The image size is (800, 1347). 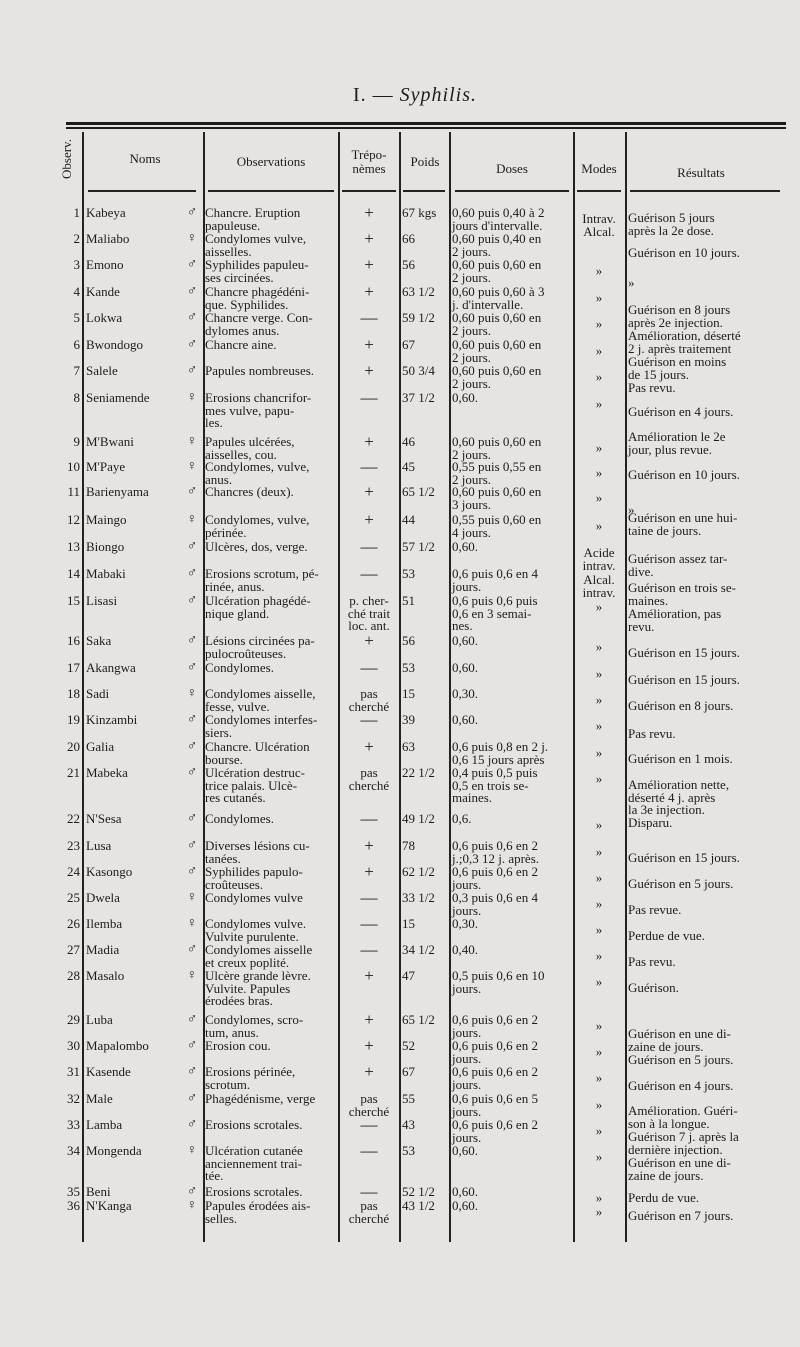 I want to click on cell-poids: 39, so click(x=408, y=719).